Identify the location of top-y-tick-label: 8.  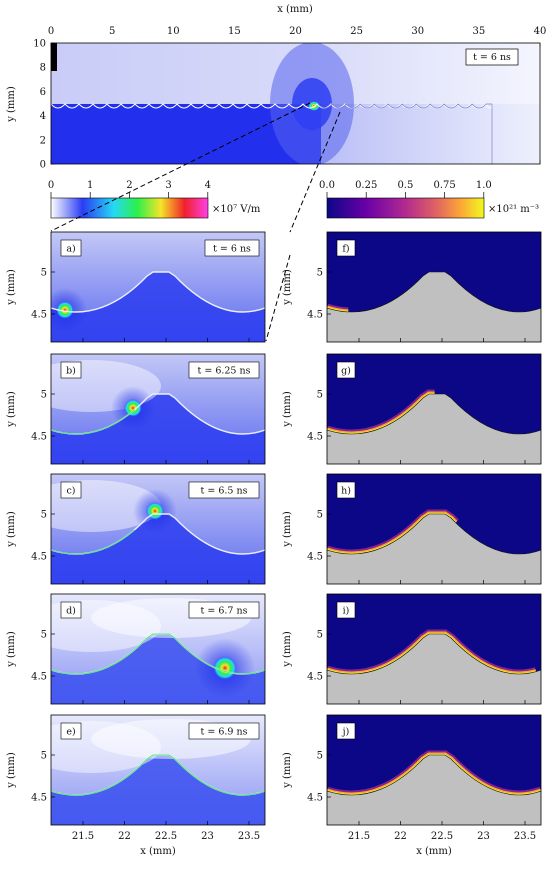
(43, 68).